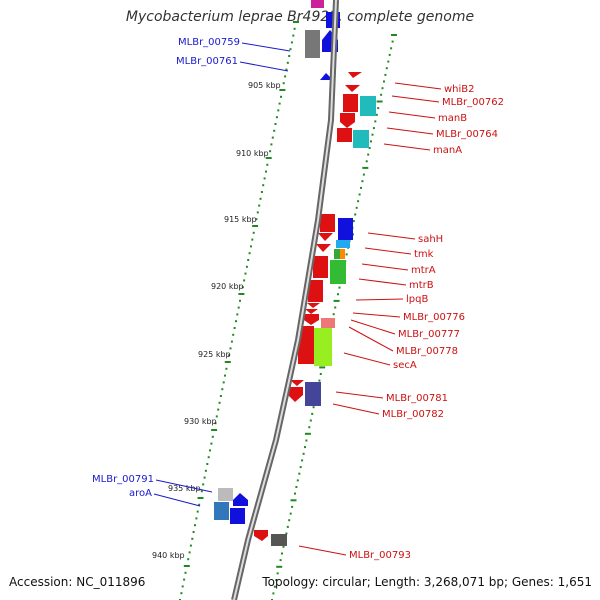 The image size is (600, 600). What do you see at coordinates (452, 118) in the screenshot?
I see `gene-label: manB` at bounding box center [452, 118].